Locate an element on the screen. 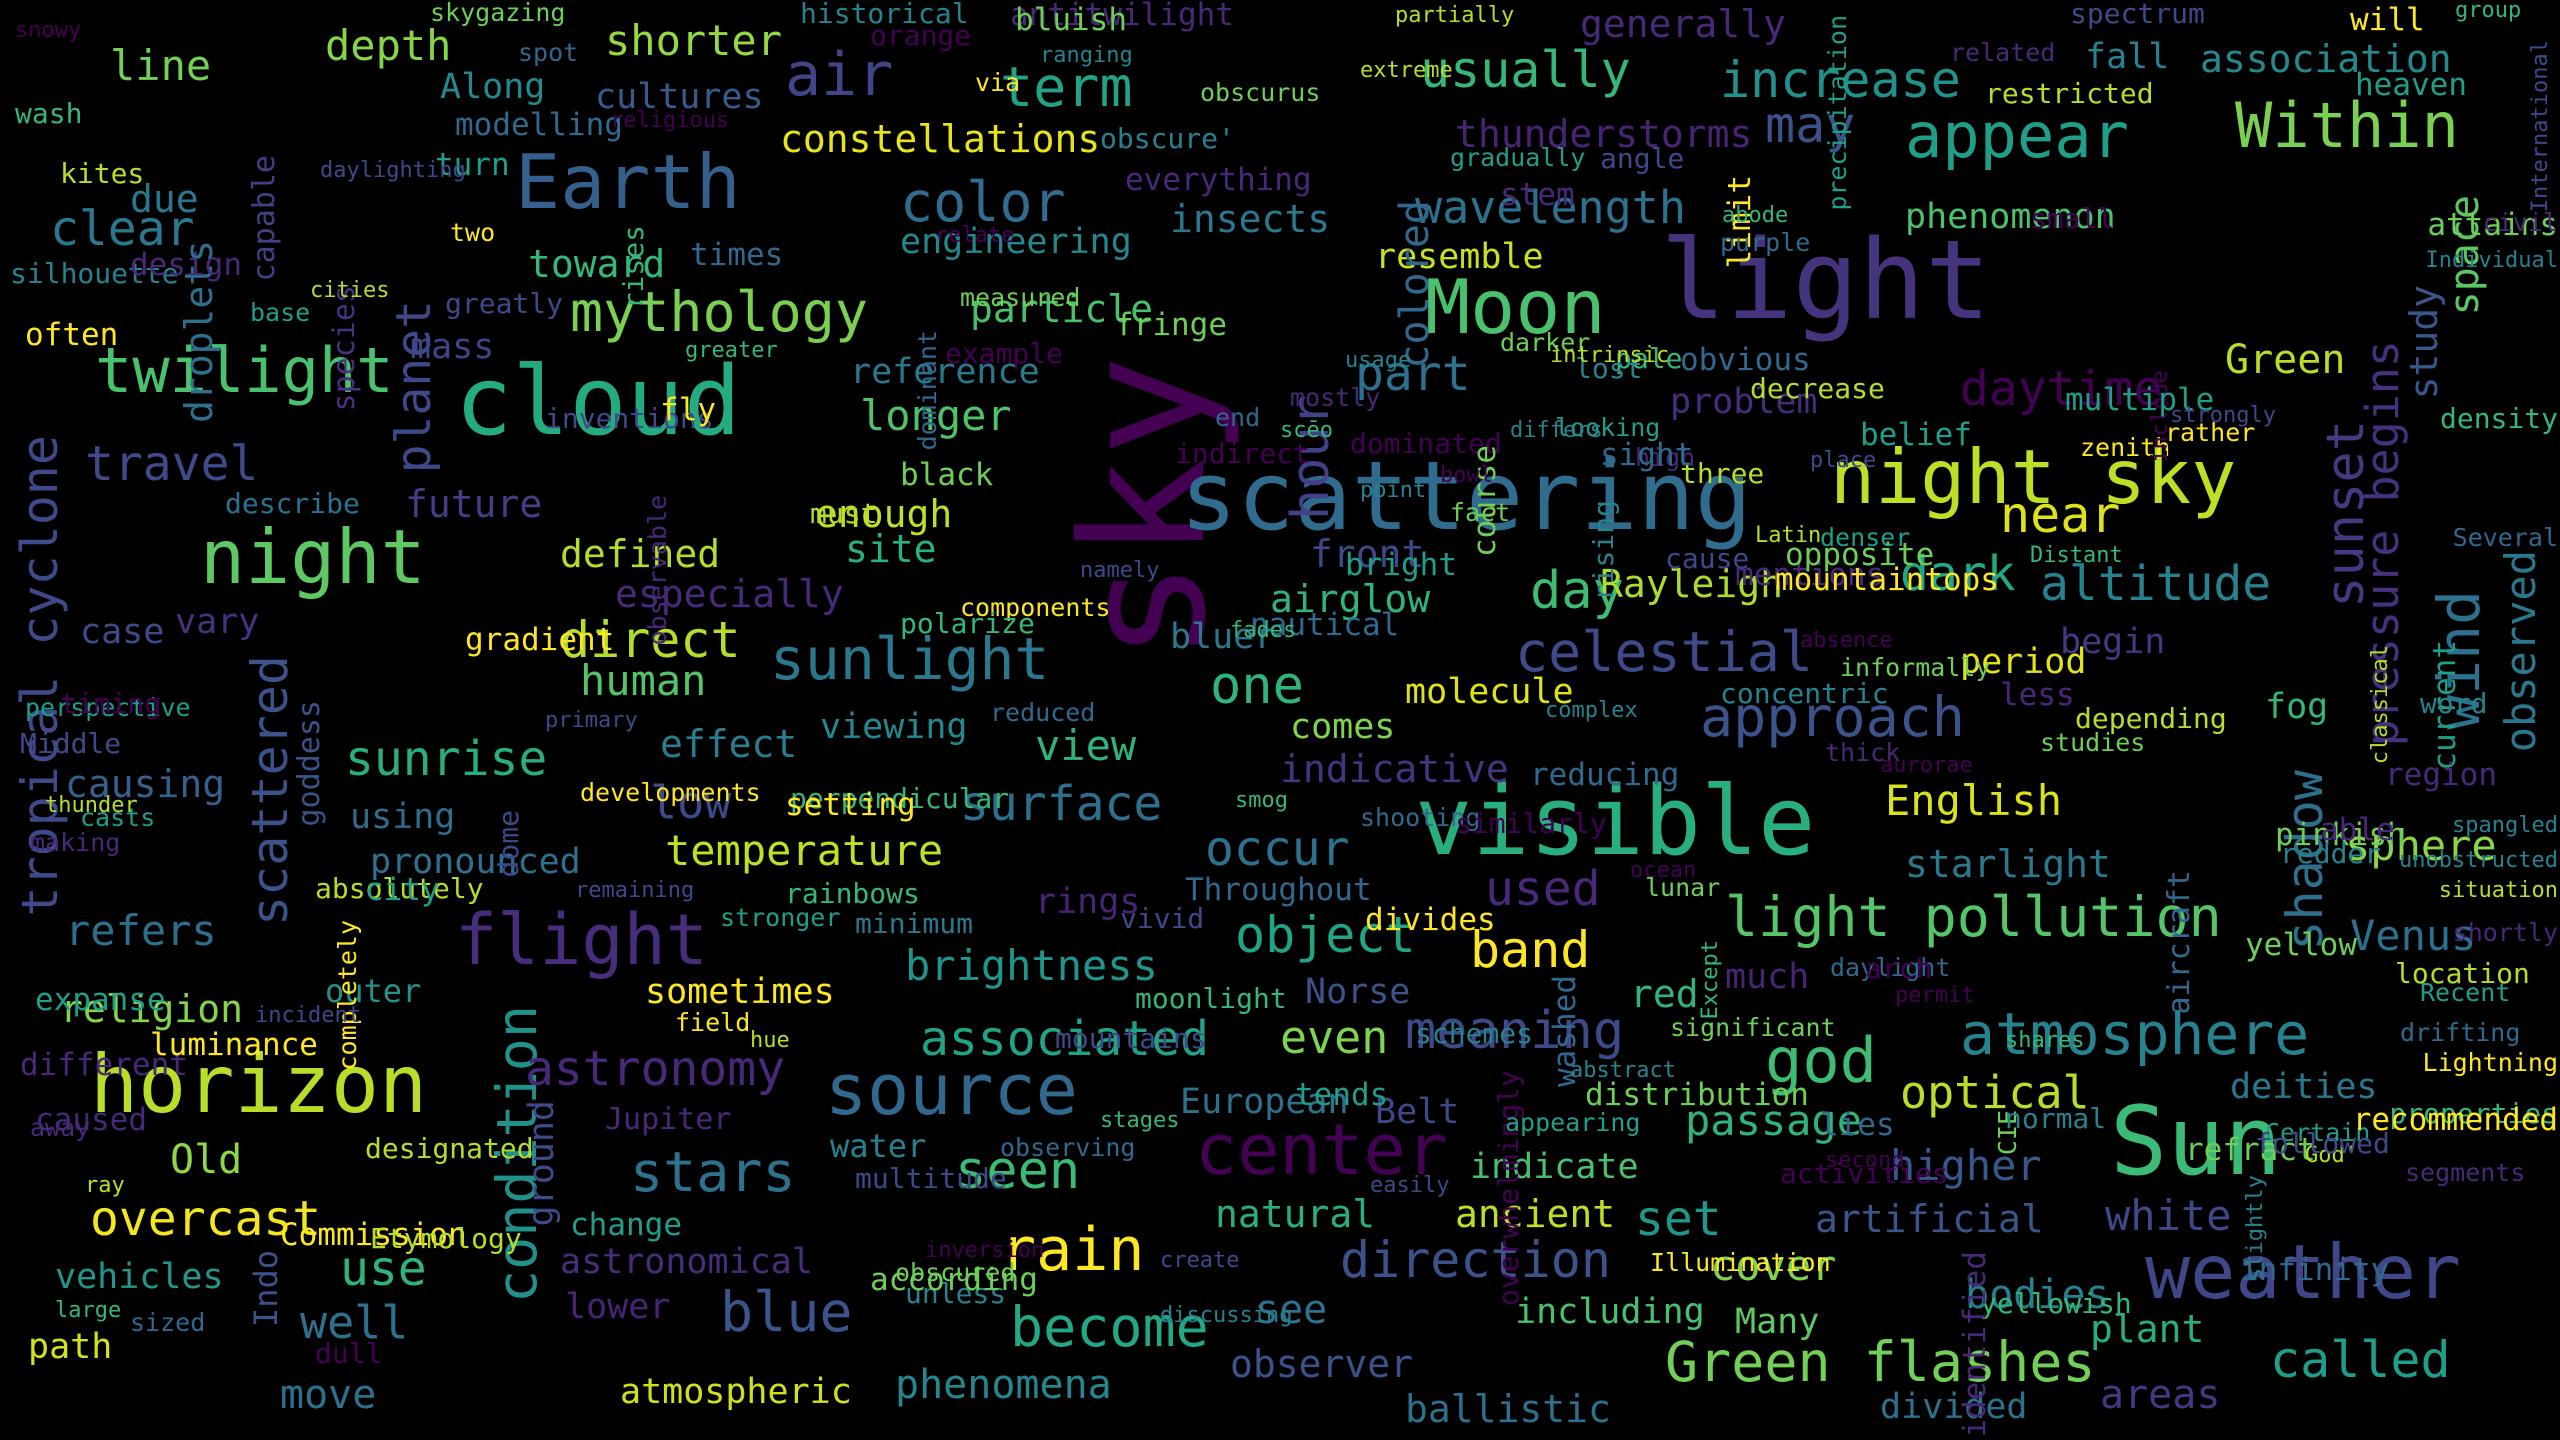 This screenshot has width=2560, height=1440. small-word-203: identified is located at coordinates (1975, 1344).